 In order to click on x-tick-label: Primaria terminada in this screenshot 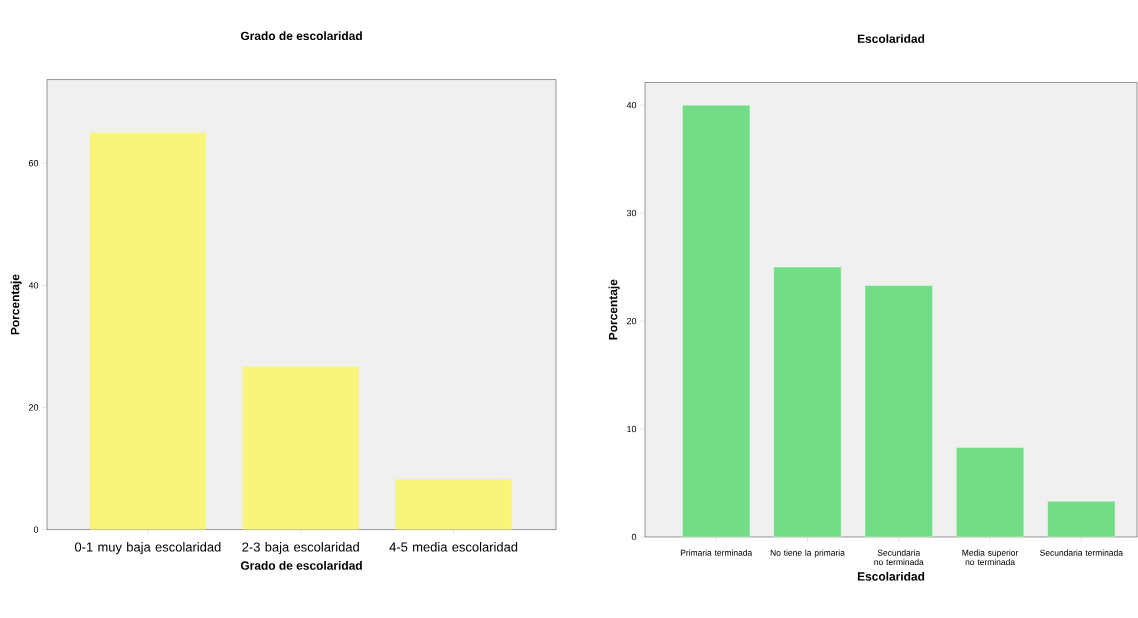, I will do `click(716, 552)`.